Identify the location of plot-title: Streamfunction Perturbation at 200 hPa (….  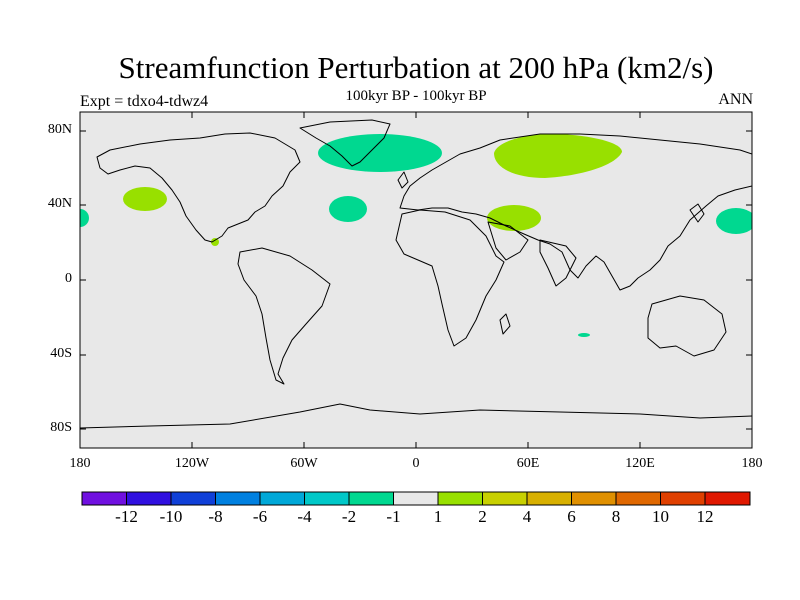
(416, 67).